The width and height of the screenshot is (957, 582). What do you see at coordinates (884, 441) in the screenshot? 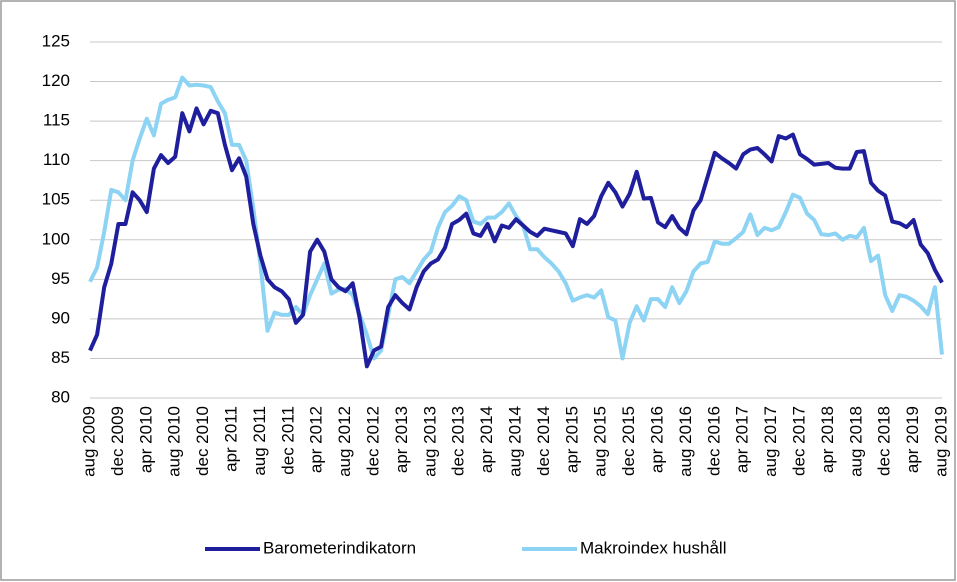
I see `x-tick-label: dec 2018` at bounding box center [884, 441].